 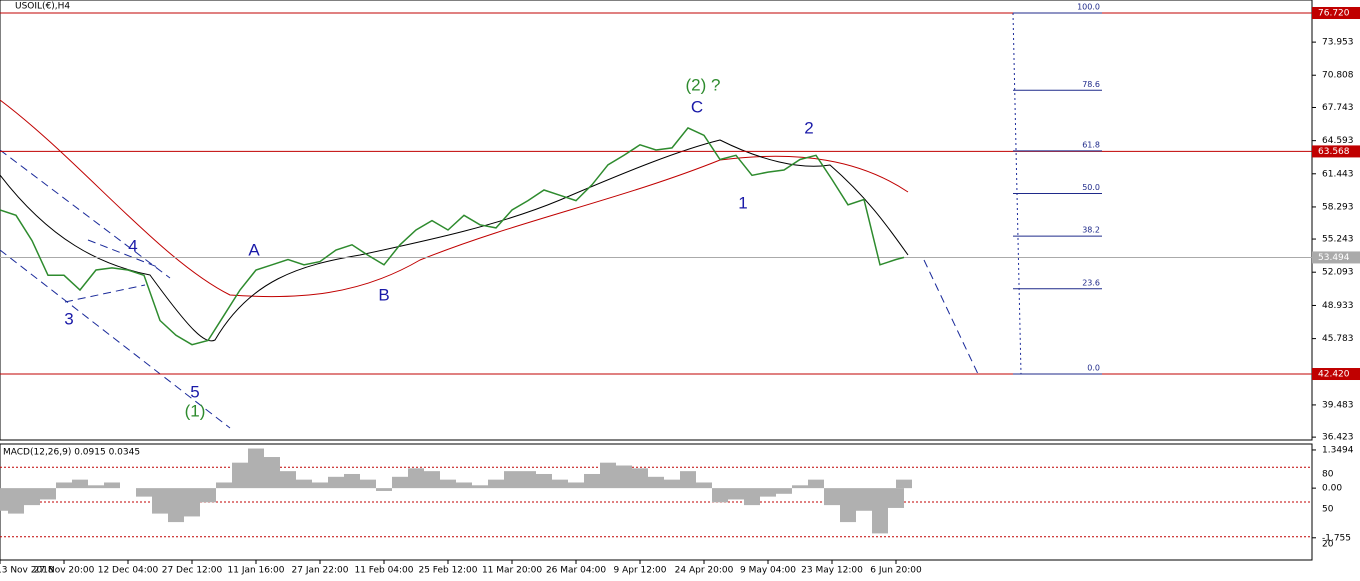 What do you see at coordinates (1338, 141) in the screenshot?
I see `y-tick-label: 64.593` at bounding box center [1338, 141].